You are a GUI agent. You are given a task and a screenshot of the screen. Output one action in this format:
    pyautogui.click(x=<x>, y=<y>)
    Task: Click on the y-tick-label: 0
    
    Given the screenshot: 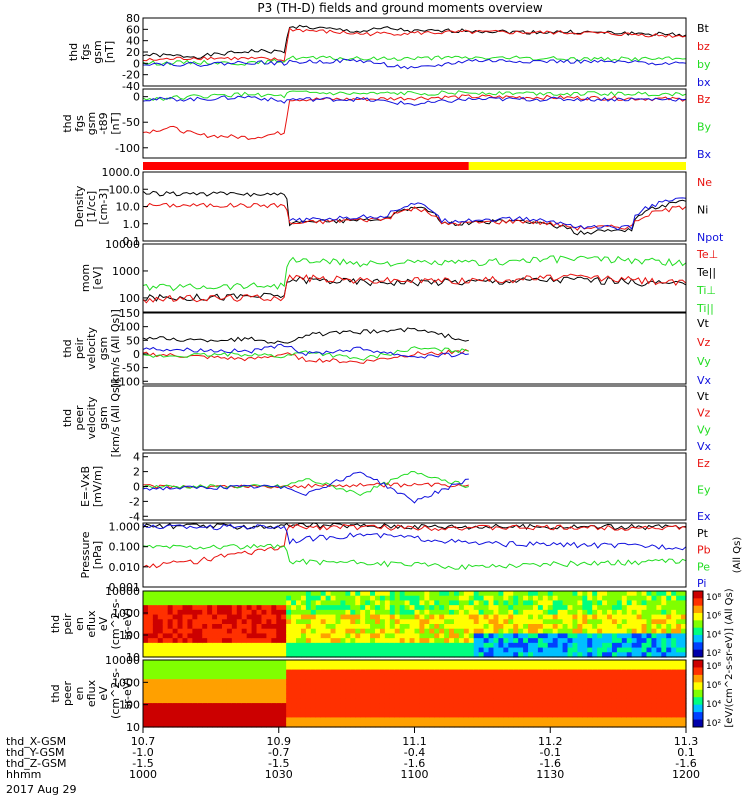 What is the action you would take?
    pyautogui.click(x=136, y=354)
    